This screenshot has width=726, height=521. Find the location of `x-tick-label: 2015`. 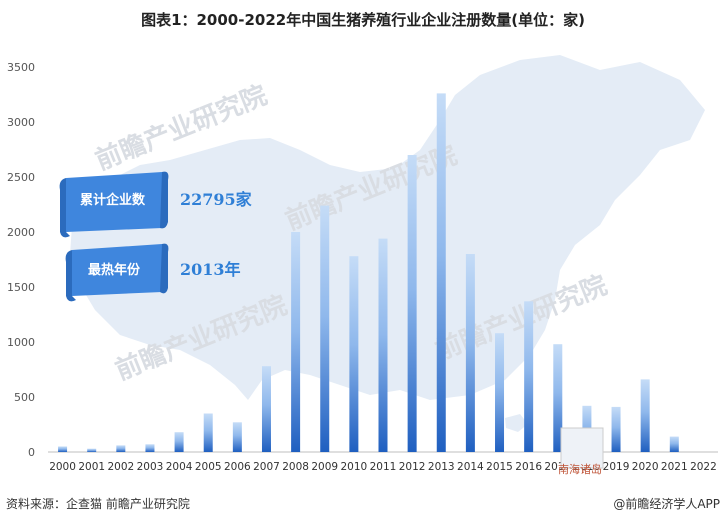

x-tick-label: 2015 is located at coordinates (499, 467).